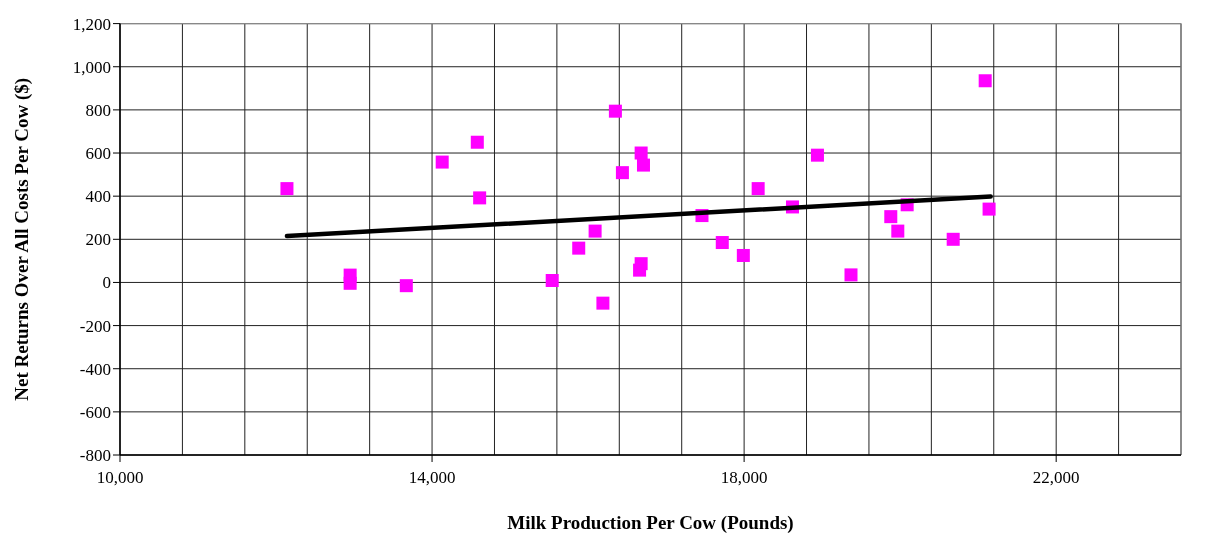 This screenshot has height=547, width=1206. Describe the element at coordinates (106, 283) in the screenshot. I see `y-tick-label: 0` at that location.